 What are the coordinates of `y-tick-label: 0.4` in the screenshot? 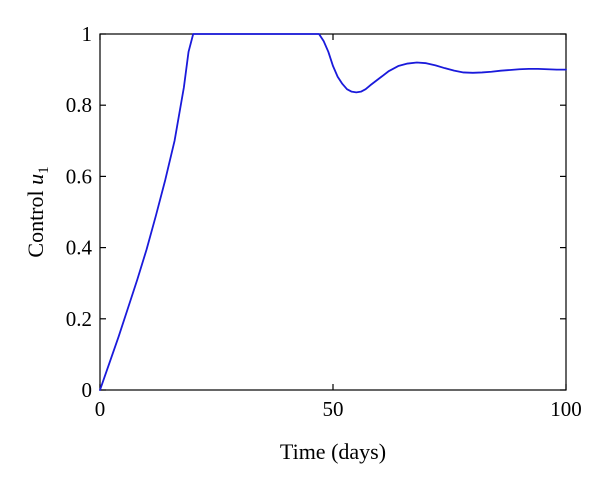 It's located at (79, 248).